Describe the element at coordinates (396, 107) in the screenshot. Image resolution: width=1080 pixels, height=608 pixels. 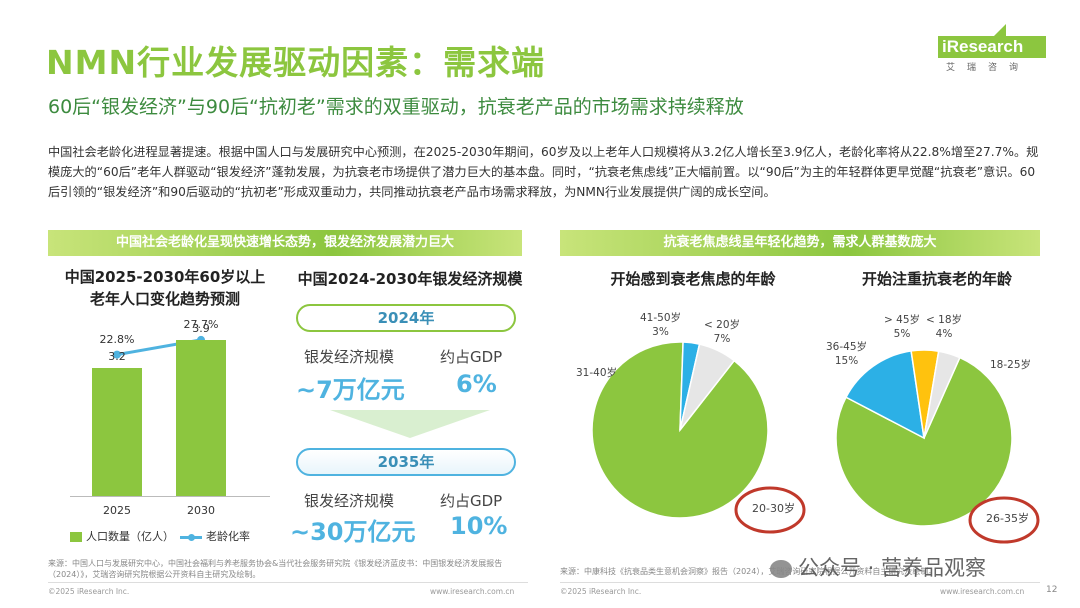
I see `page-subtitle: 60后“银发经济”与90后“抗初老”需求的双重驱动，抗衰老产品的市场需求持续释放` at that location.